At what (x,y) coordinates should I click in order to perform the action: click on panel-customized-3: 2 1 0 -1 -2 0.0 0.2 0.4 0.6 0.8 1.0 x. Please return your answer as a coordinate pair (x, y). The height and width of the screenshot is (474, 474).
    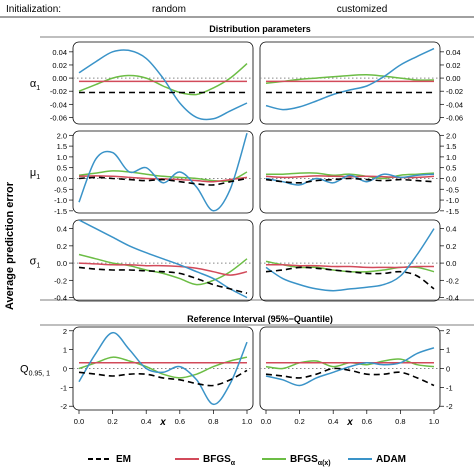
    Looking at the image, I should click on (356, 377).